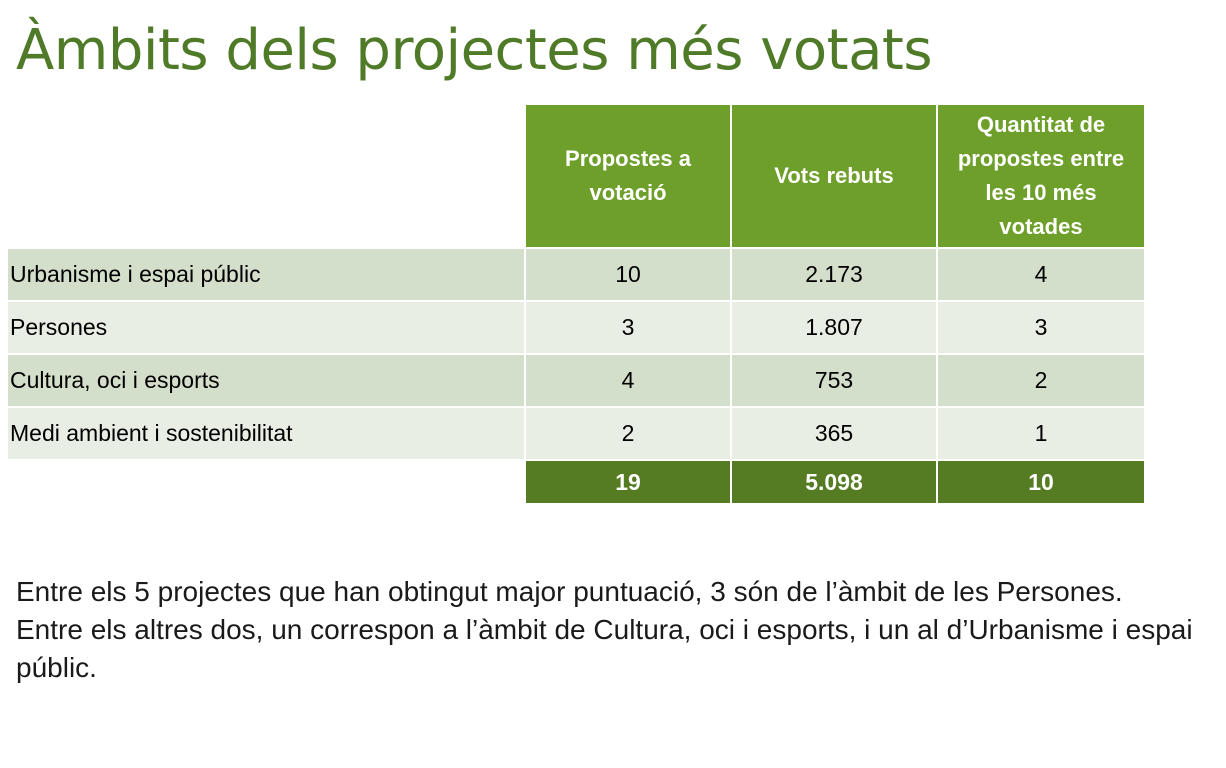 The height and width of the screenshot is (768, 1226). I want to click on cell-quantitat: 1, so click(1041, 433).